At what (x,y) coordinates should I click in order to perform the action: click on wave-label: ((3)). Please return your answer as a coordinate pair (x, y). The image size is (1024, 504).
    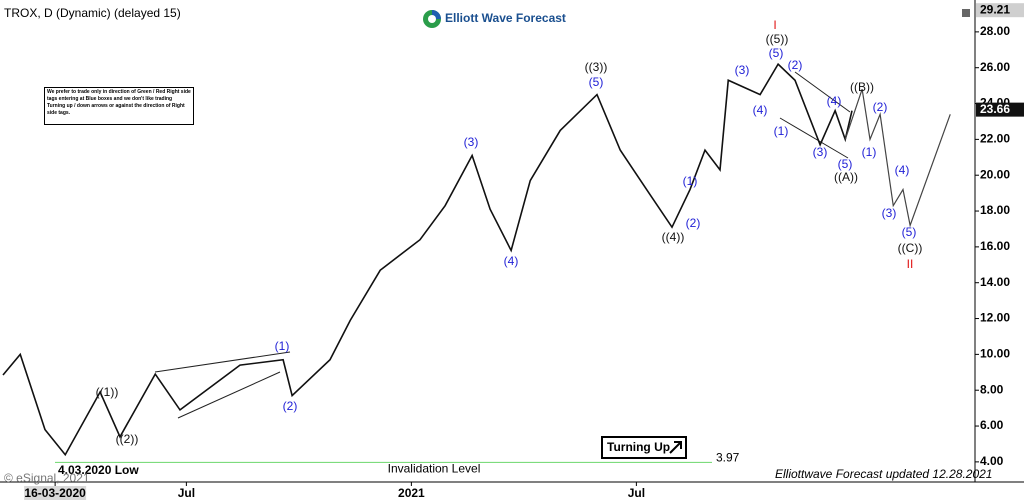
    Looking at the image, I should click on (596, 67).